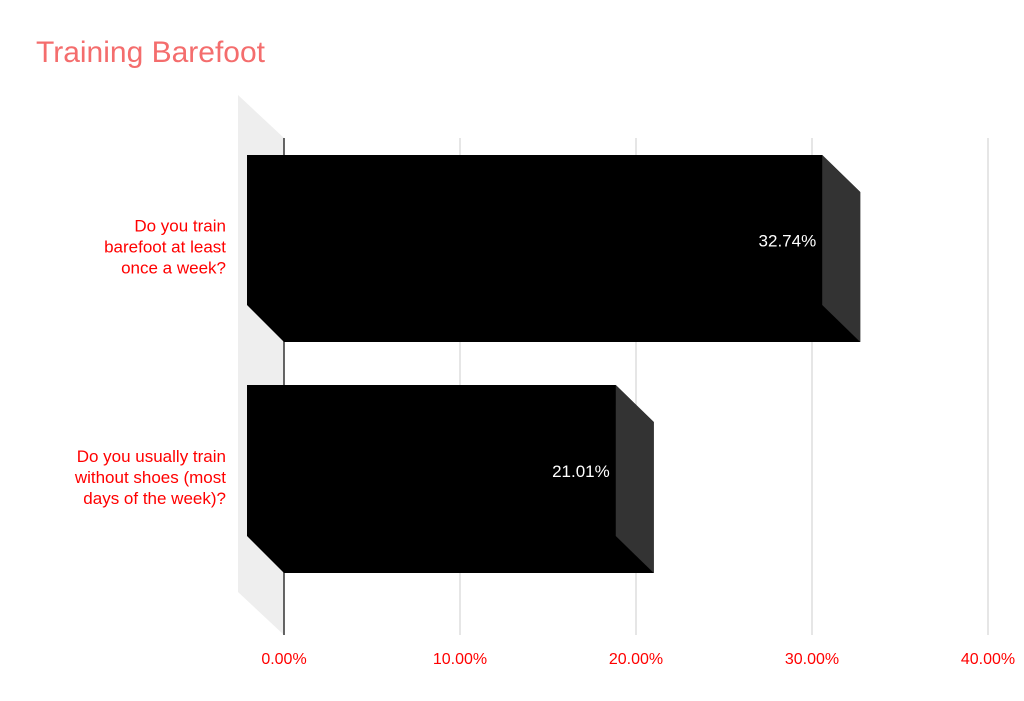 Image resolution: width=1024 pixels, height=701 pixels. I want to click on y-category-label: Do you train, so click(180, 226).